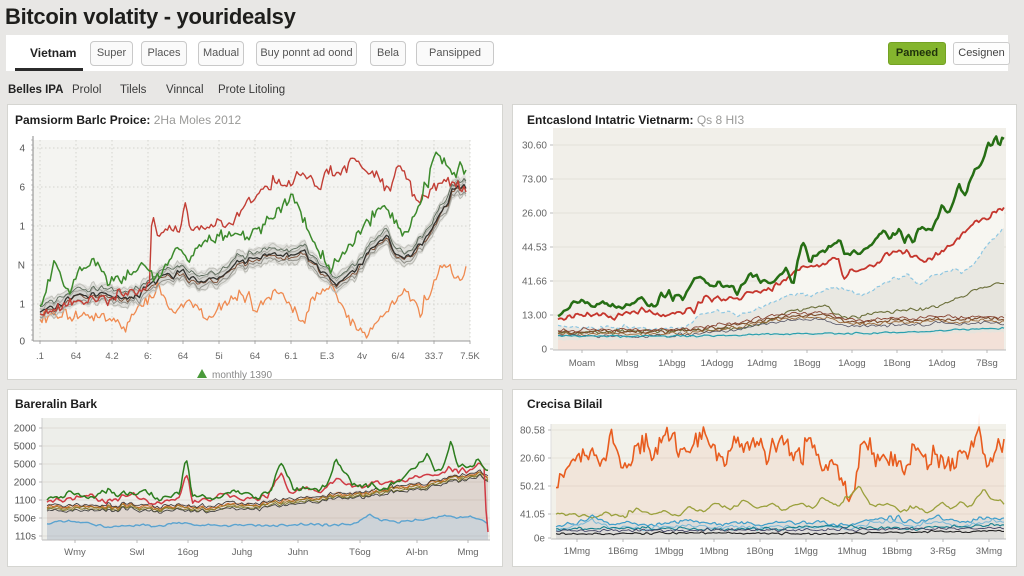  I want to click on svg-text: N, so click(21, 266).